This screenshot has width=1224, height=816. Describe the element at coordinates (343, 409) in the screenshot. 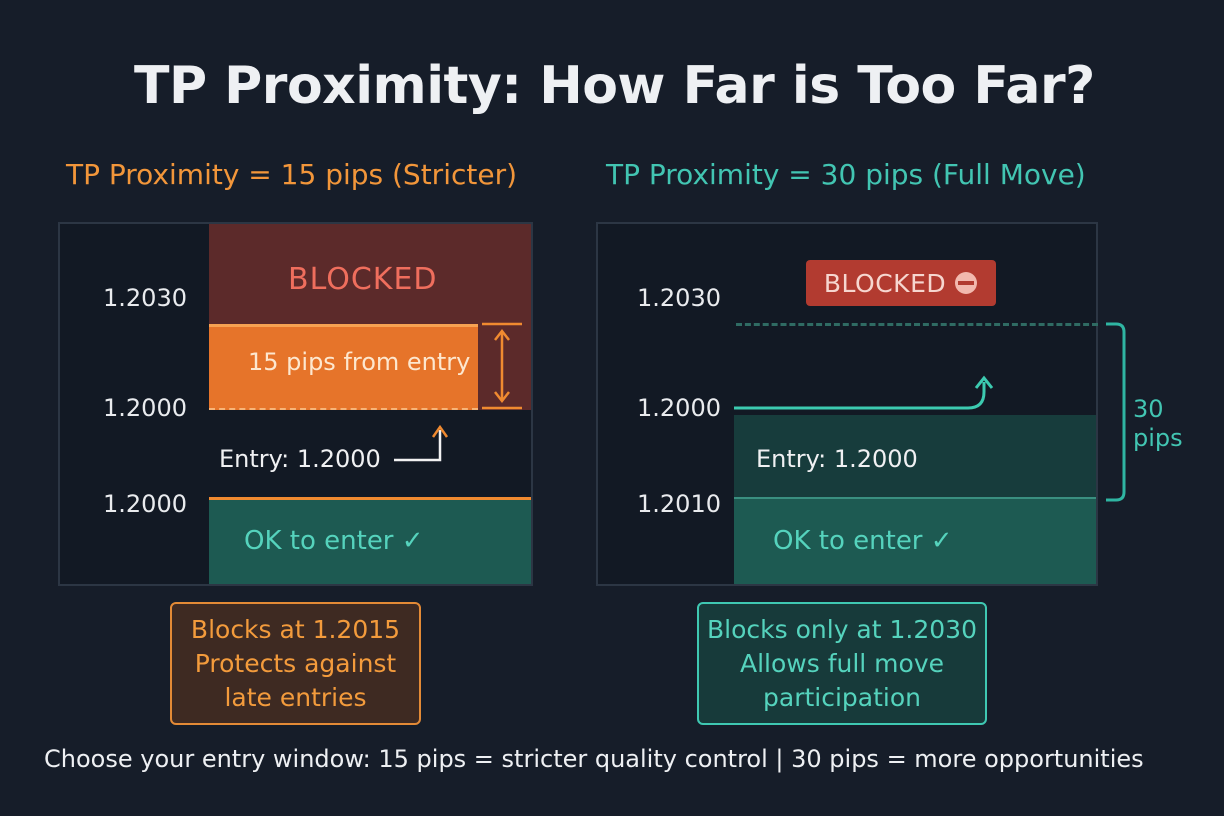

I see `left-zone-dashed-line` at that location.